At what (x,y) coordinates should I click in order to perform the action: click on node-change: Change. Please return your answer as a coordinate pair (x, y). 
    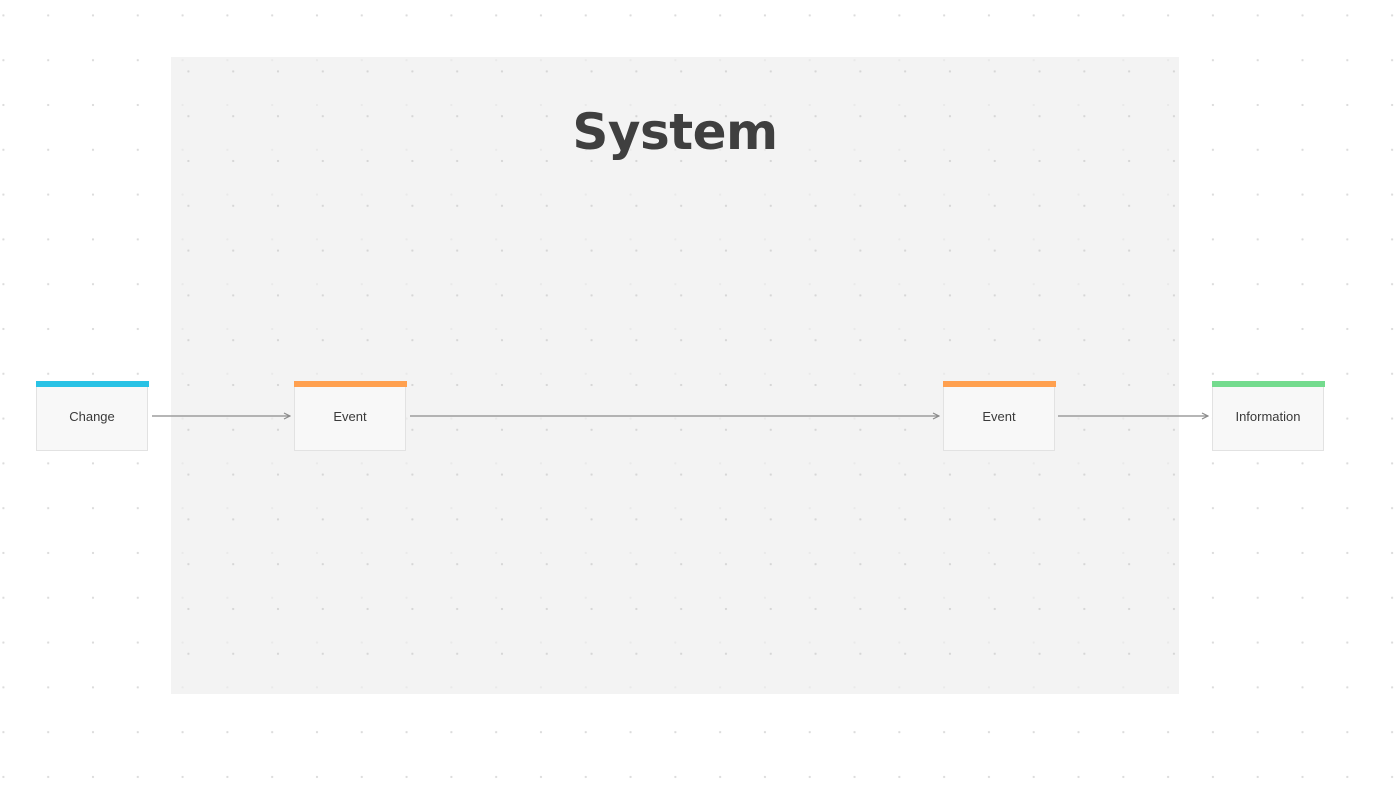
    Looking at the image, I should click on (92, 416).